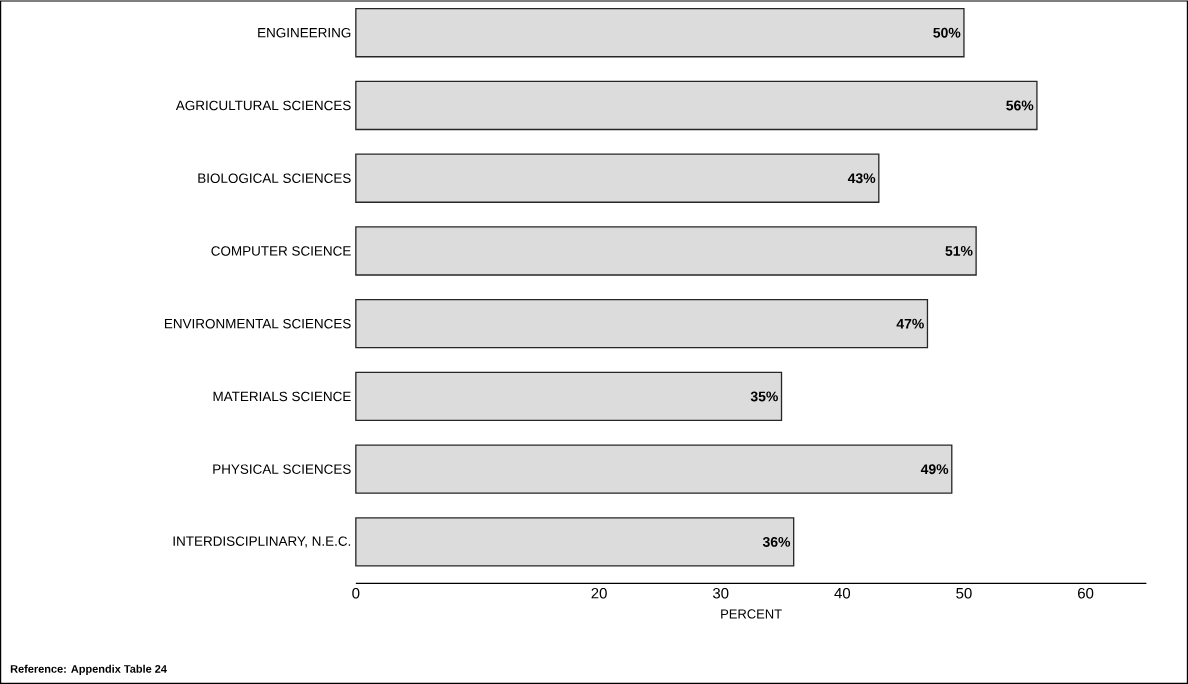 The image size is (1188, 684). What do you see at coordinates (88, 669) in the screenshot?
I see `text: Reference: Appendix Table 24` at bounding box center [88, 669].